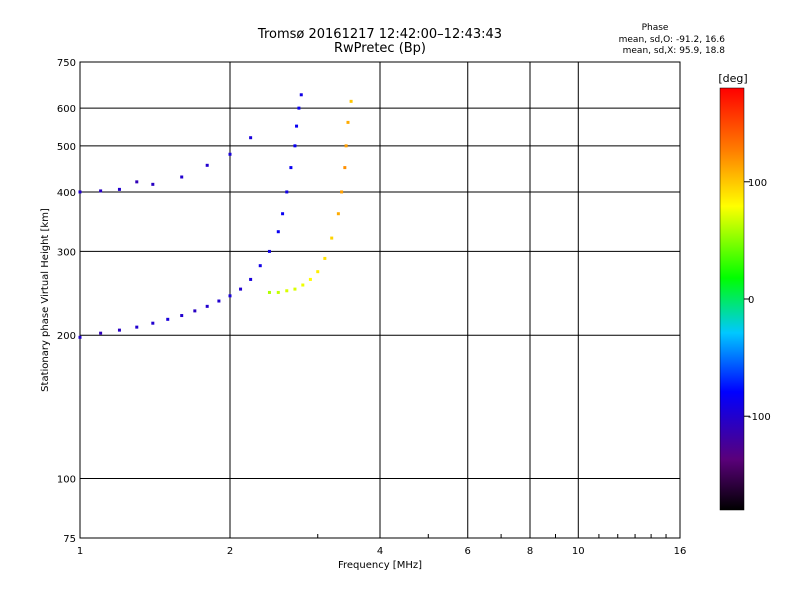 Image resolution: width=800 pixels, height=600 pixels. What do you see at coordinates (66, 480) in the screenshot?
I see `y-tick-label: 100` at bounding box center [66, 480].